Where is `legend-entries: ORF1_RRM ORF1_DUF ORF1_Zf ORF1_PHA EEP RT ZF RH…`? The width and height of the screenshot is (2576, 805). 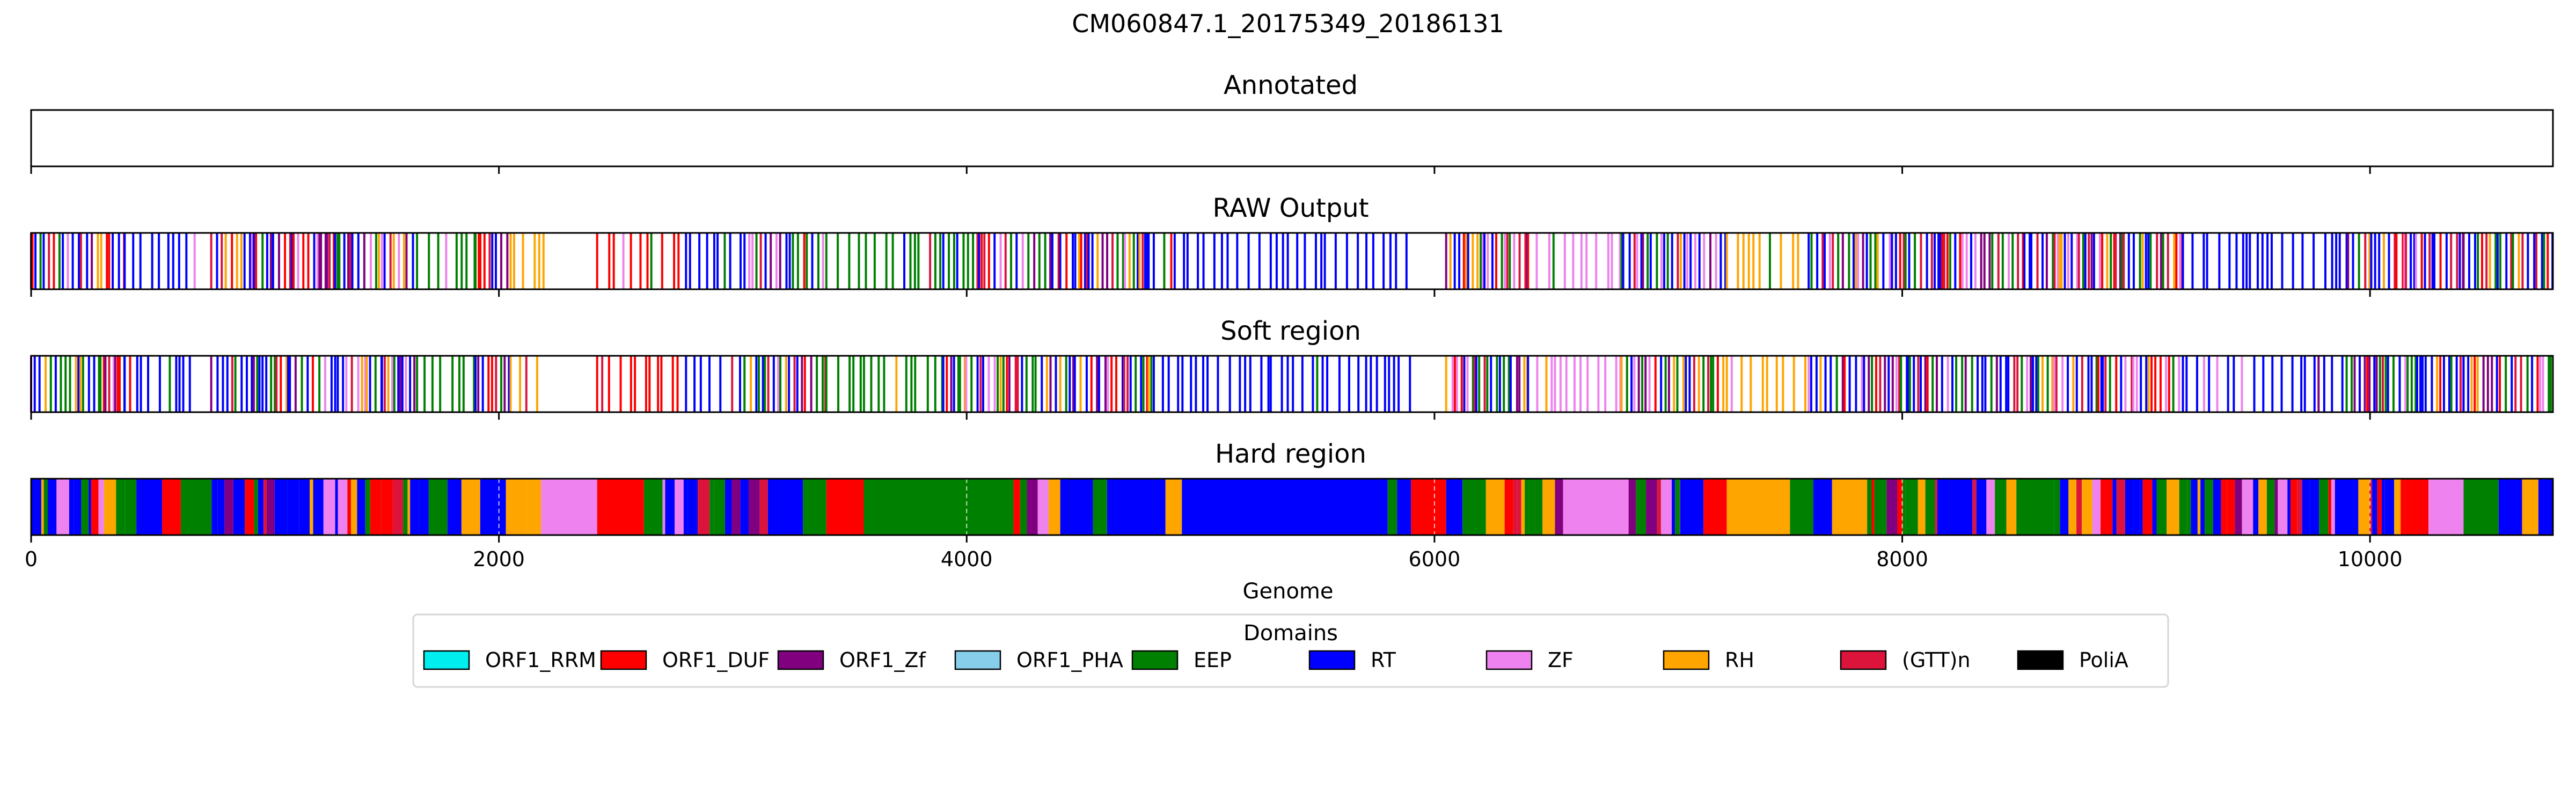
legend-entries: ORF1_RRM ORF1_DUF ORF1_Zf ORF1_PHA EEP RT ZF RH… is located at coordinates (1275, 660).